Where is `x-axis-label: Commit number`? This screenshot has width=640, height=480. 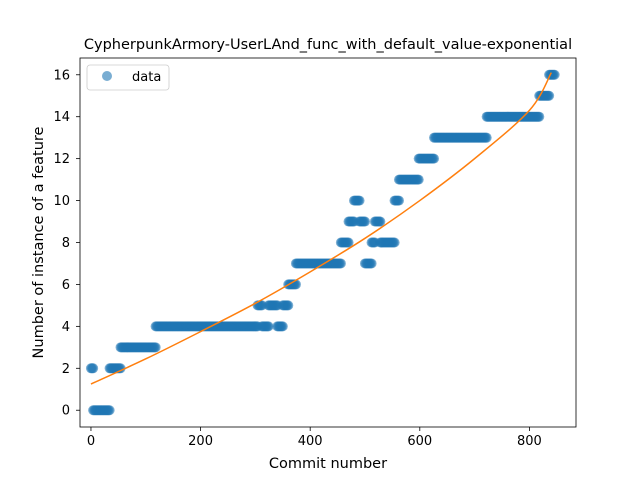 x-axis-label: Commit number is located at coordinates (328, 464).